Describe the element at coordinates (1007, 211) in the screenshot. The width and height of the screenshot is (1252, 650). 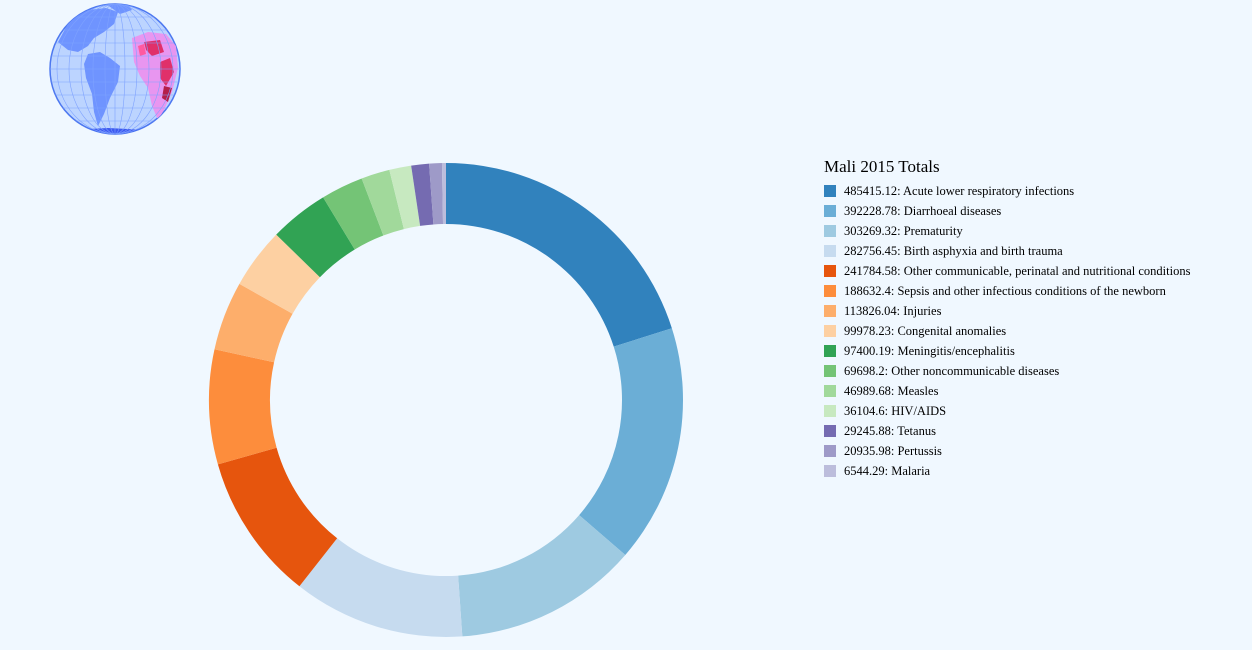
I see `legend-item: 392228.78: Diarrhoeal diseases` at that location.